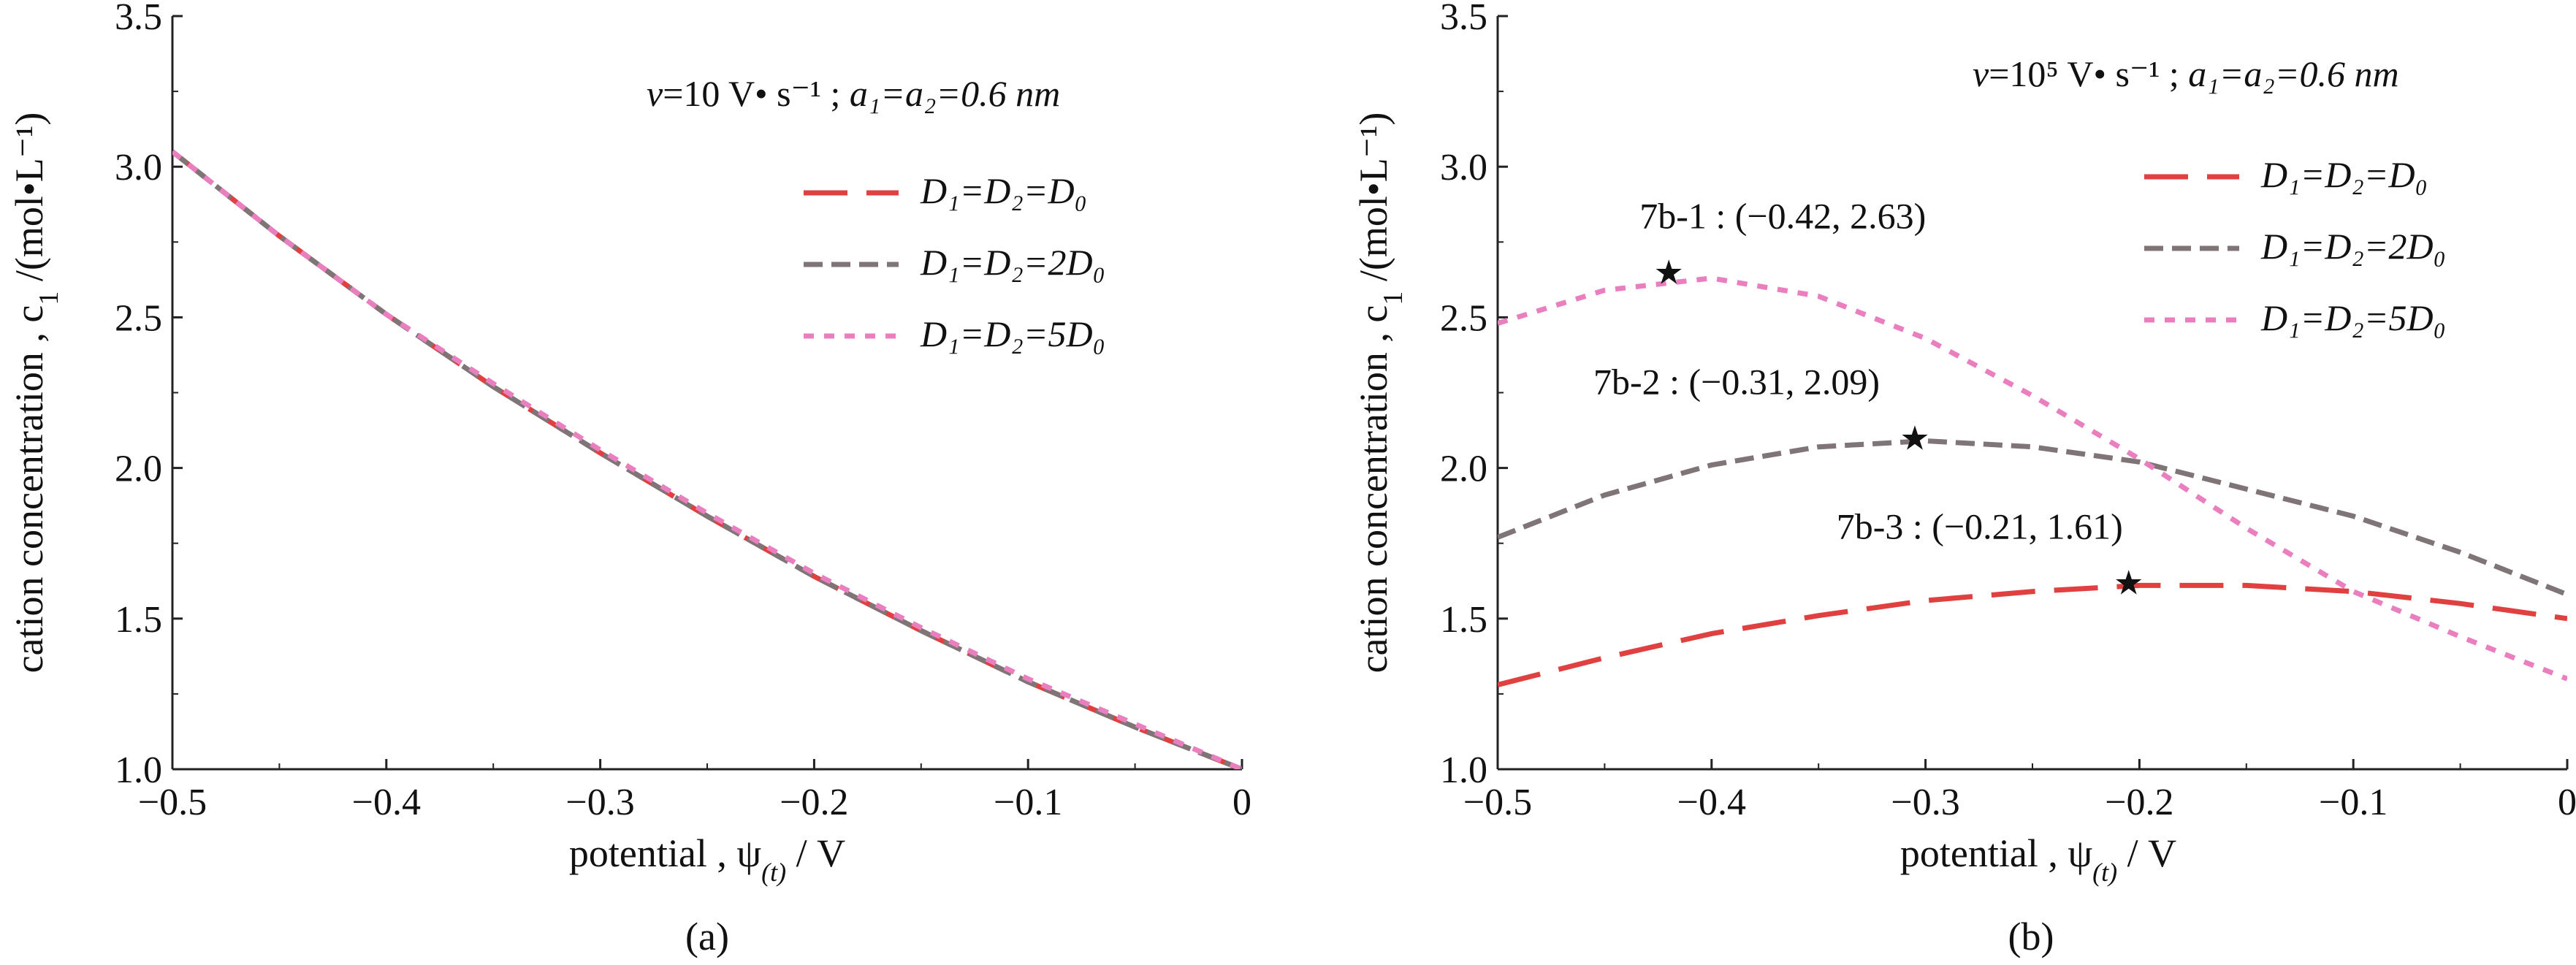  I want to click on panel-caption: (b), so click(2031, 937).